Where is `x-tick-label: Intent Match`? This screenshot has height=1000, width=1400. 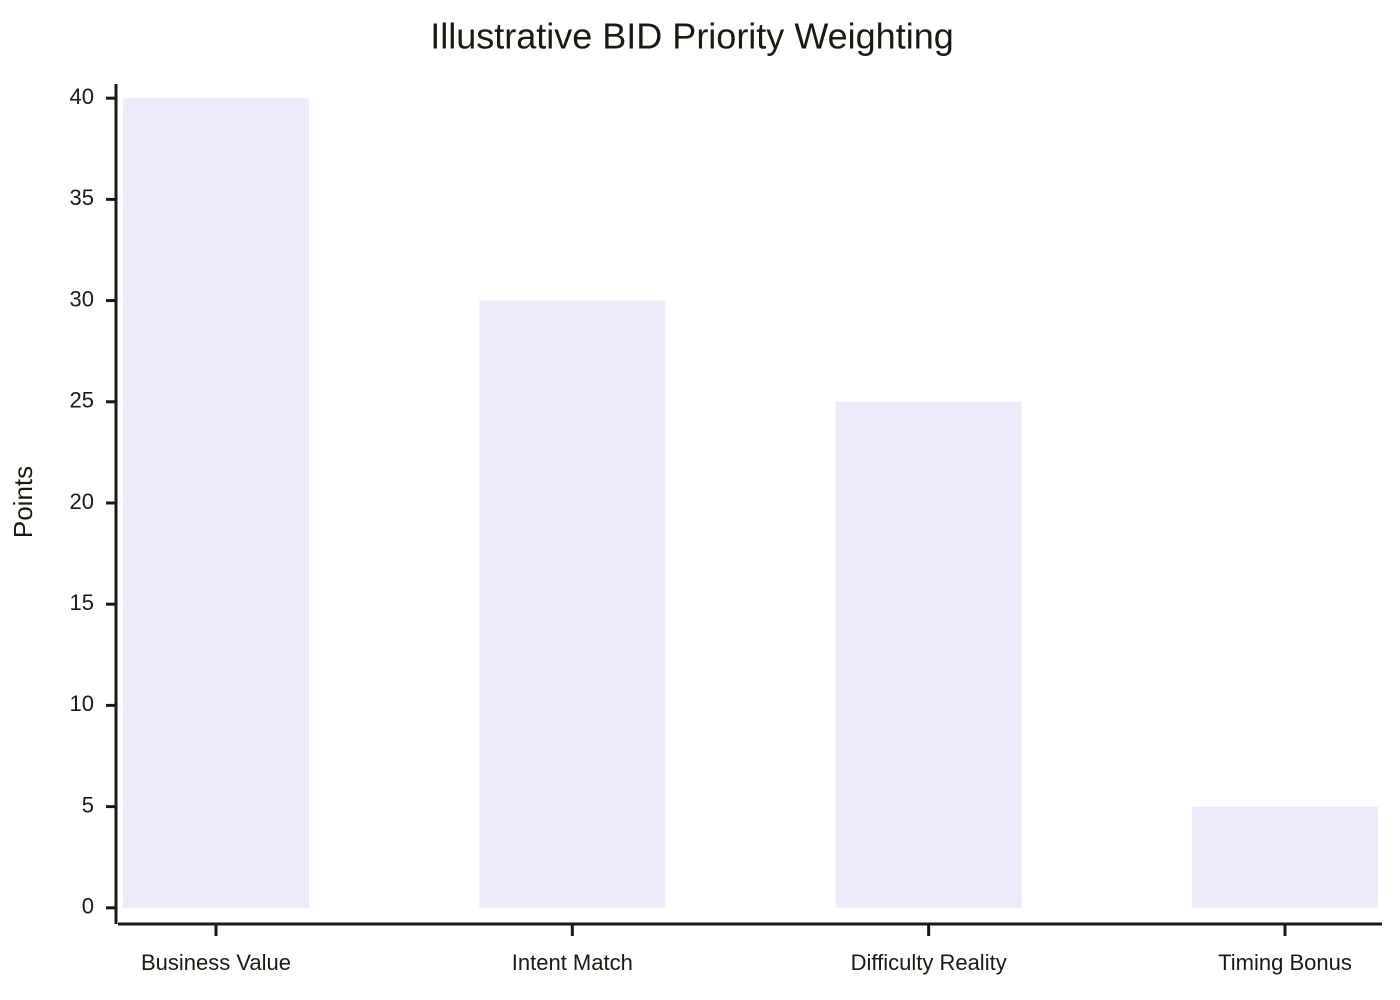
x-tick-label: Intent Match is located at coordinates (572, 962).